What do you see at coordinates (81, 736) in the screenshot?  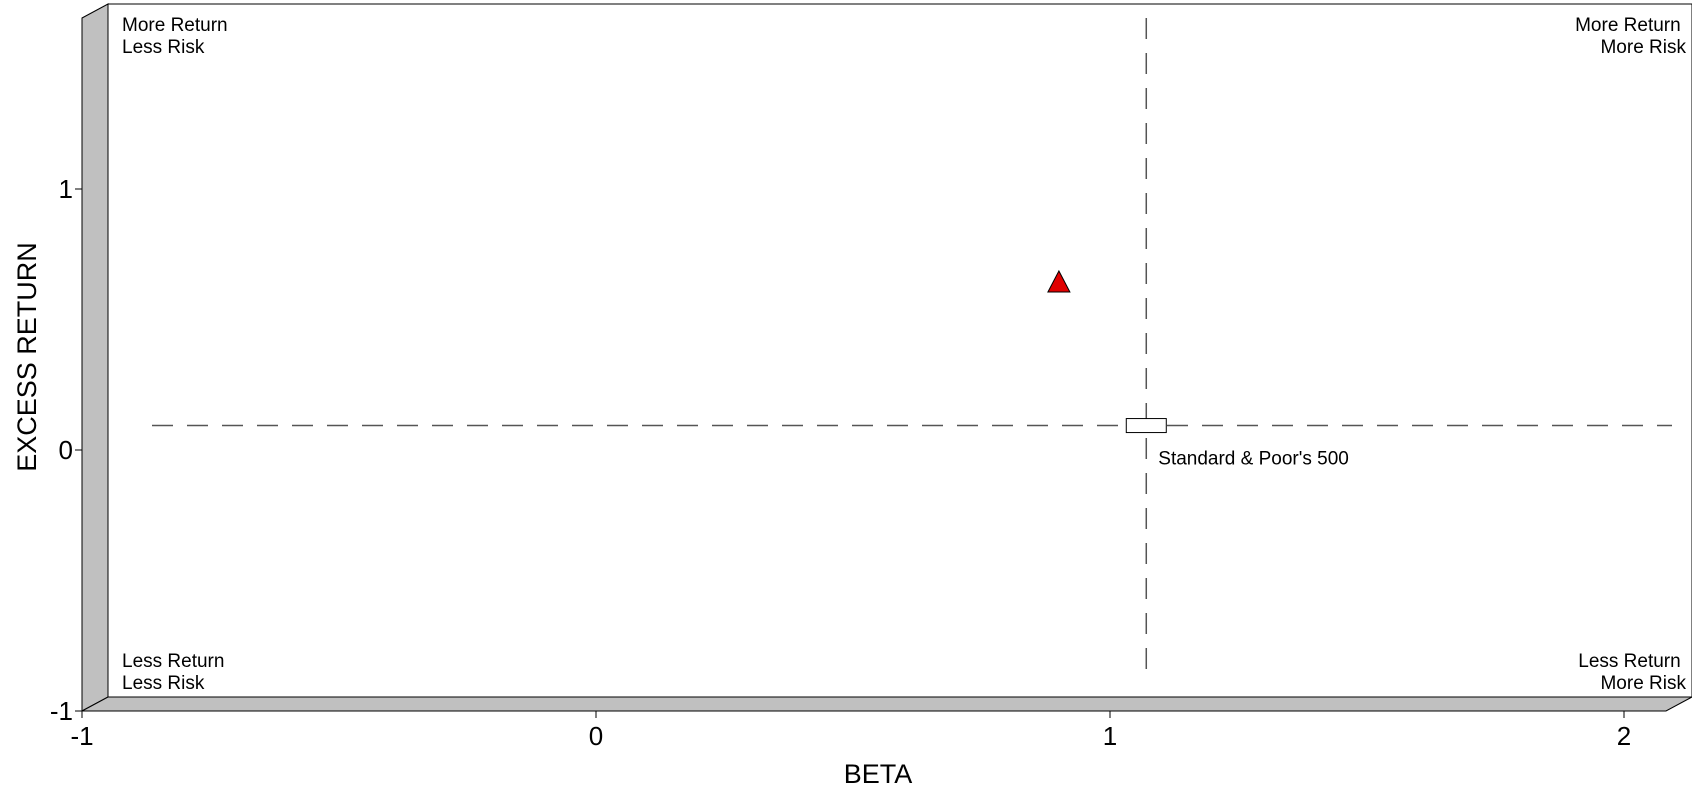 I see `x-tick-label: -1` at bounding box center [81, 736].